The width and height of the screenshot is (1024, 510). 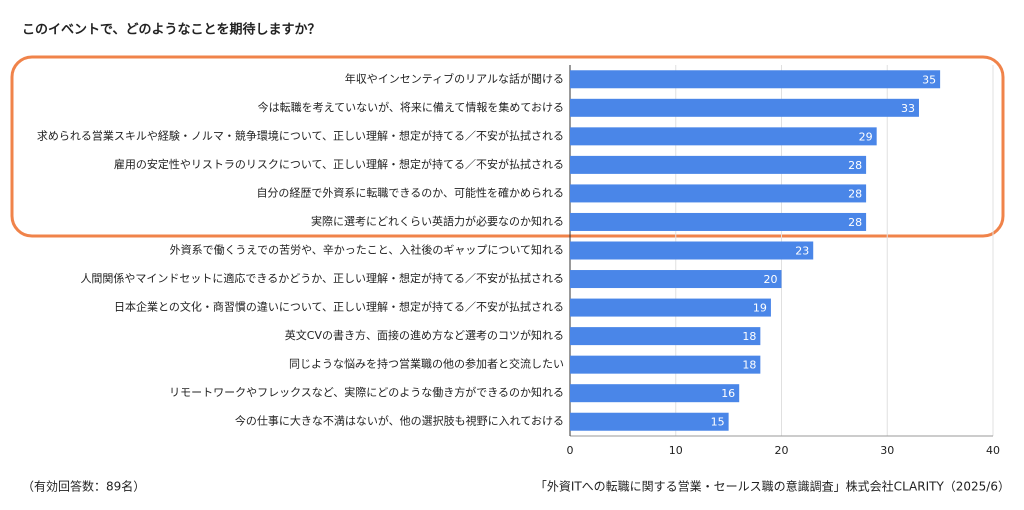 I want to click on y-tick-label: 実際に選考にどれくらい英語力が必要なのか知れる, so click(x=437, y=221).